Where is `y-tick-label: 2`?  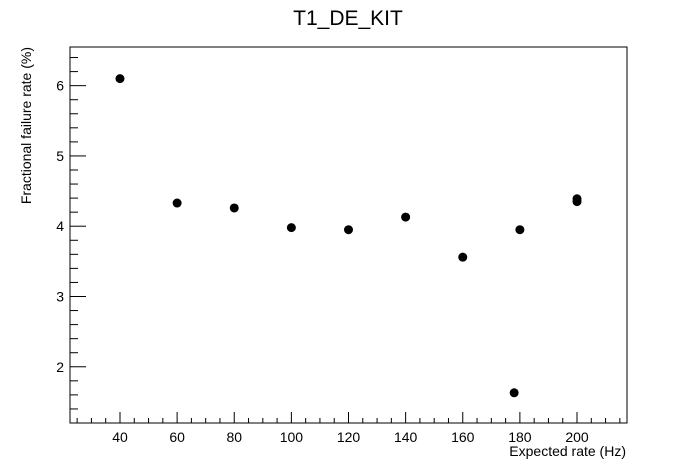
y-tick-label: 2 is located at coordinates (60, 367).